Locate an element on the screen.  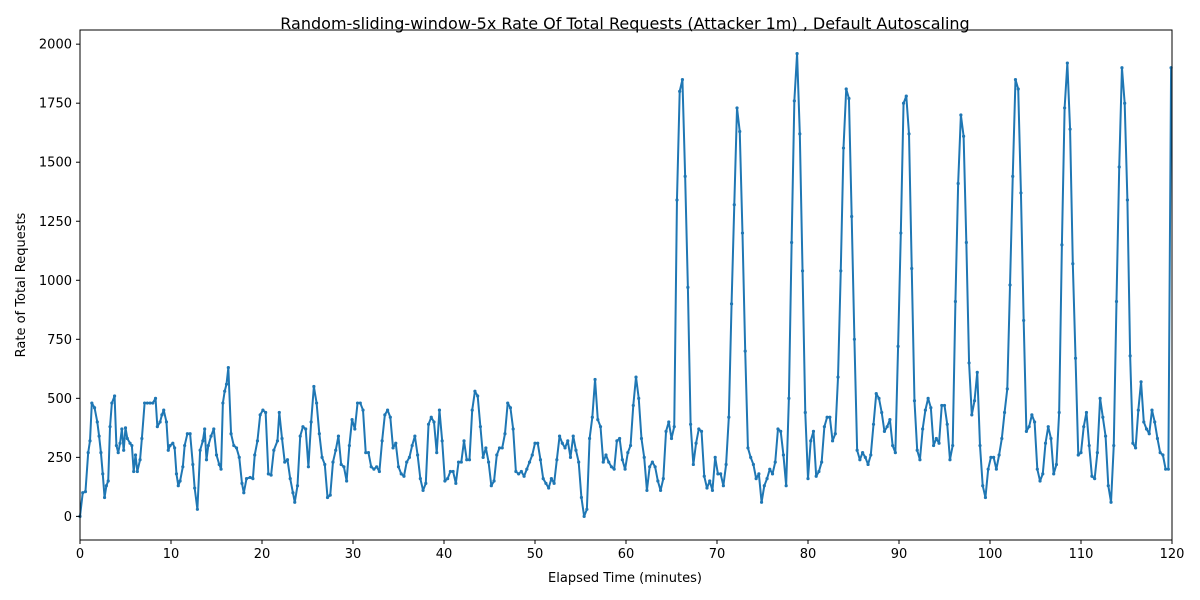
y-tick-label: 1500 is located at coordinates (55, 163).